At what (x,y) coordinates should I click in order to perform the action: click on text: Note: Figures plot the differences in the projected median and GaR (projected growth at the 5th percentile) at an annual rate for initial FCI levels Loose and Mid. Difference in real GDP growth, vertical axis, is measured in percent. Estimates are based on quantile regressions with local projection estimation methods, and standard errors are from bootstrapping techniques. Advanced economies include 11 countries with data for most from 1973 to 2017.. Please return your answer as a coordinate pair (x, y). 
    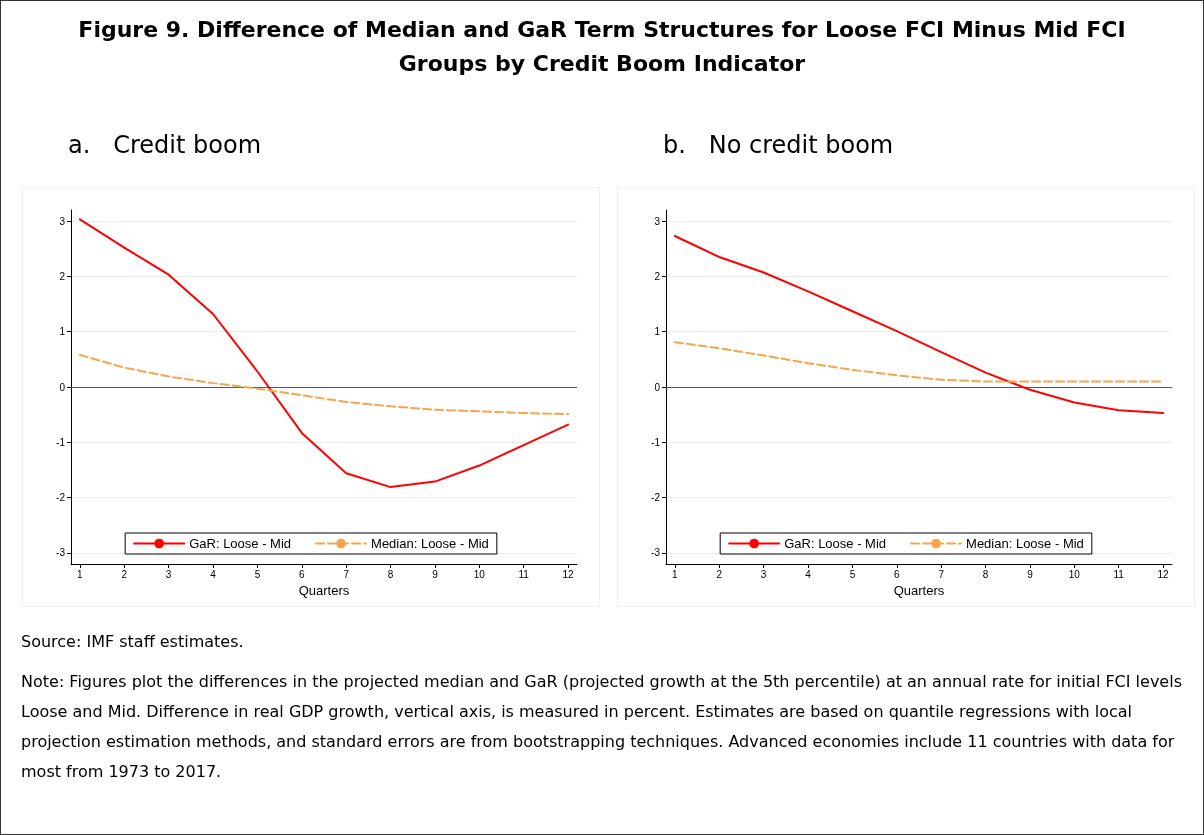
    Looking at the image, I should click on (602, 727).